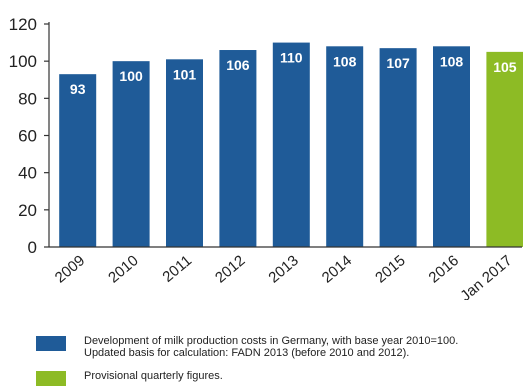 This screenshot has height=386, width=523. Describe the element at coordinates (337, 269) in the screenshot. I see `x-tick-label: 2014` at that location.